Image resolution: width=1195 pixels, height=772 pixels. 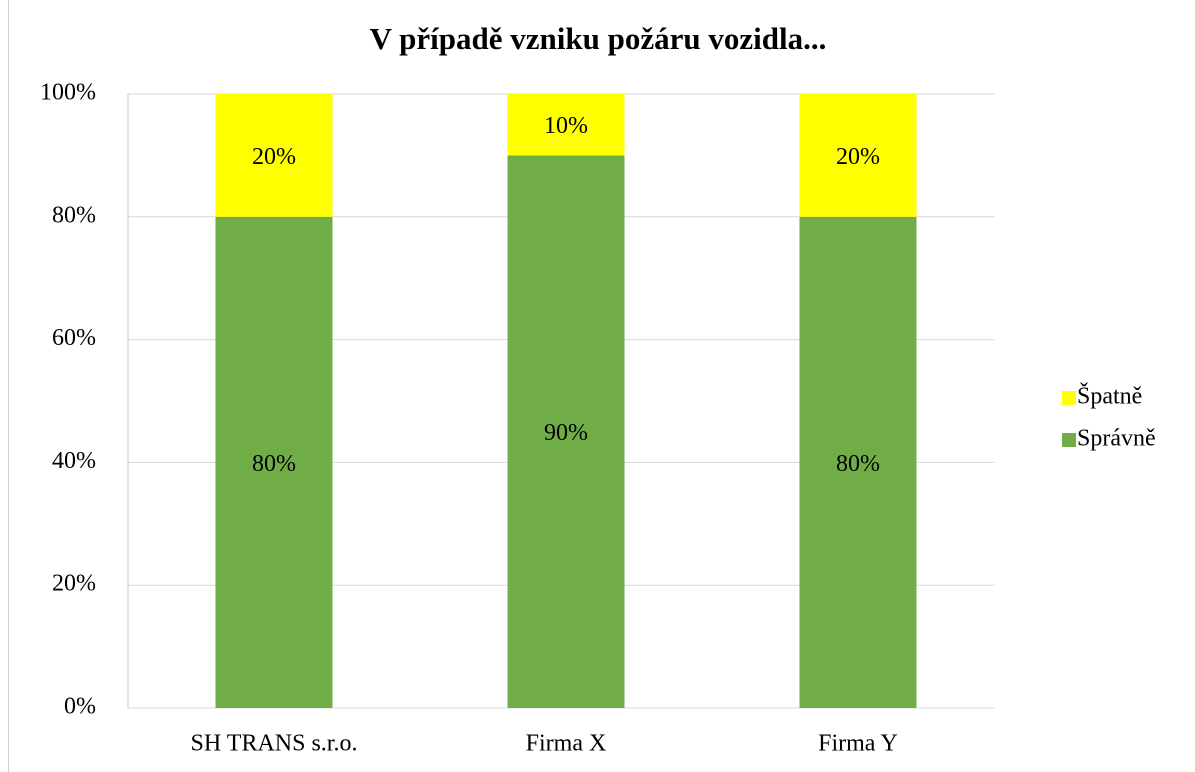 What do you see at coordinates (566, 744) in the screenshot?
I see `x-tick-label: Firma X` at bounding box center [566, 744].